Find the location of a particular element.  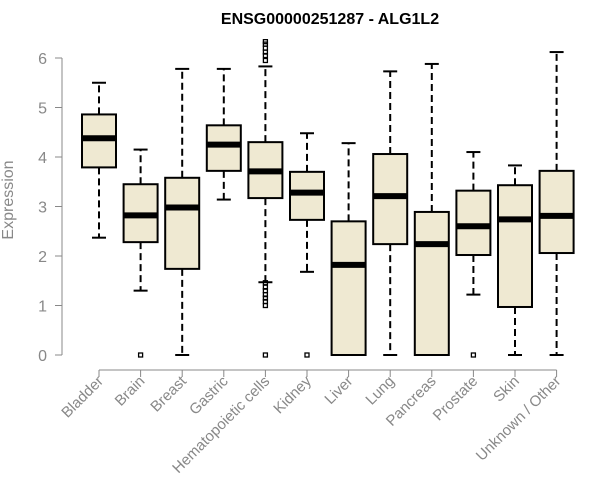

x-tick-label: Breast is located at coordinates (168, 393).